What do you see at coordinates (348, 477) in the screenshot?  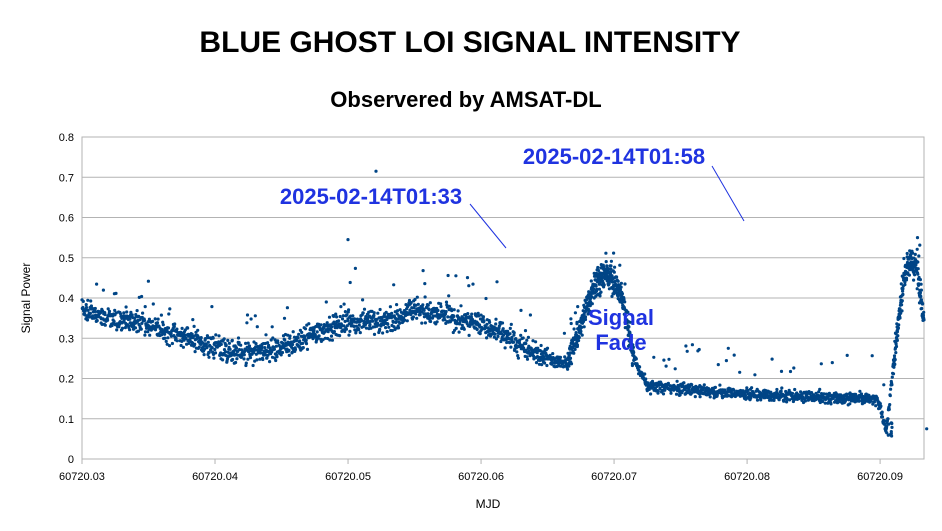 I see `x-tick-label: 60720.05` at bounding box center [348, 477].